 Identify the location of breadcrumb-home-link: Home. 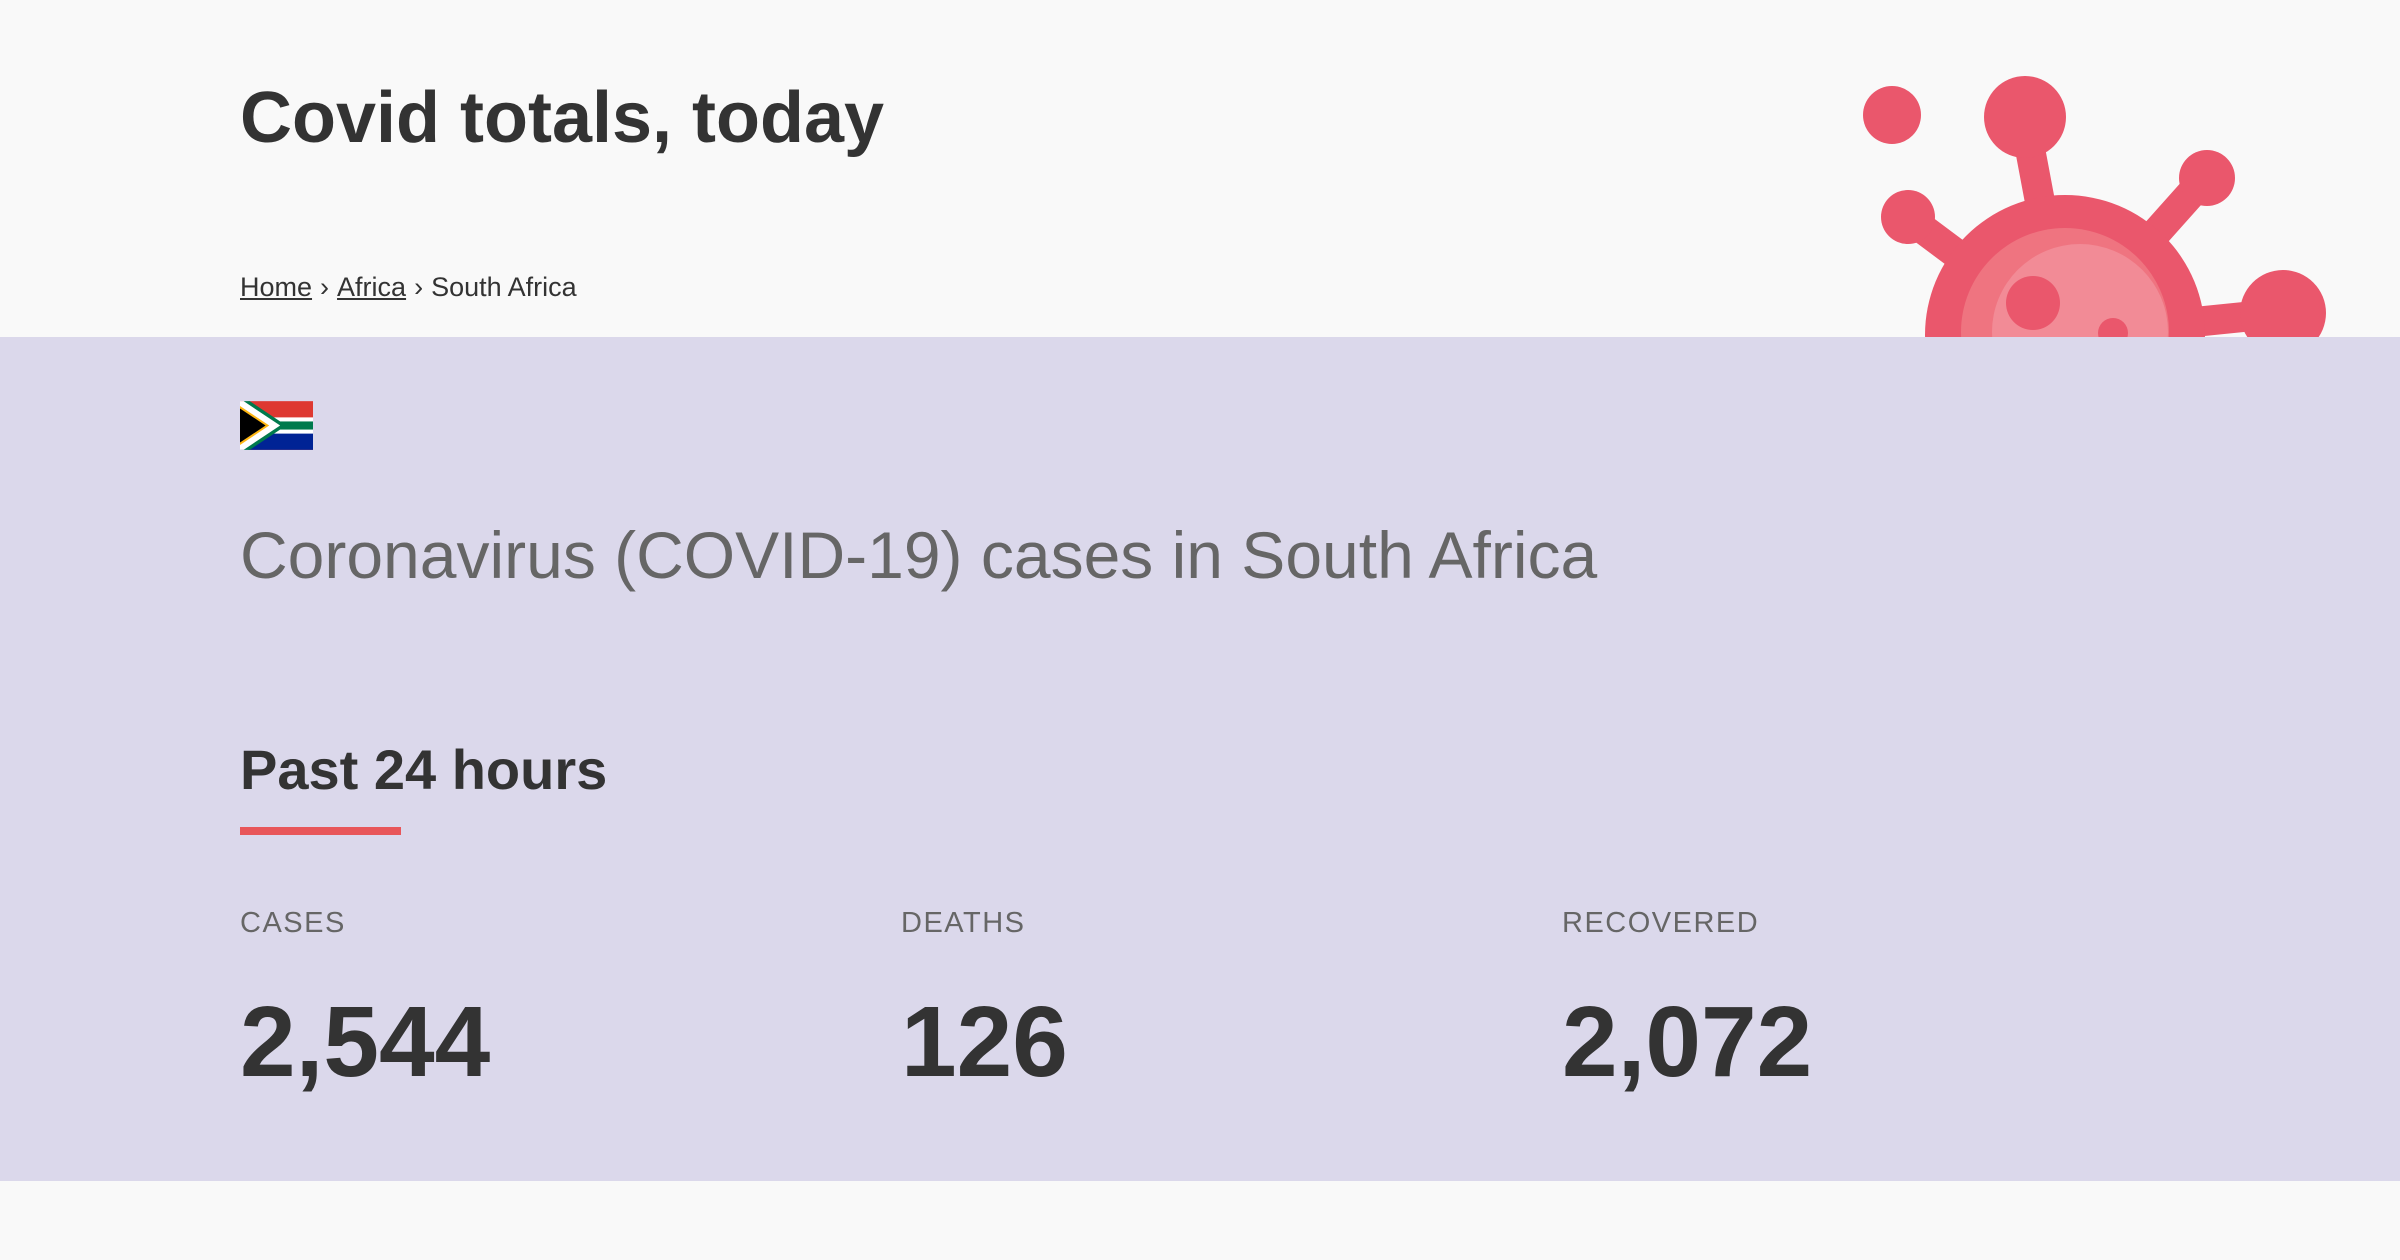
(276, 287).